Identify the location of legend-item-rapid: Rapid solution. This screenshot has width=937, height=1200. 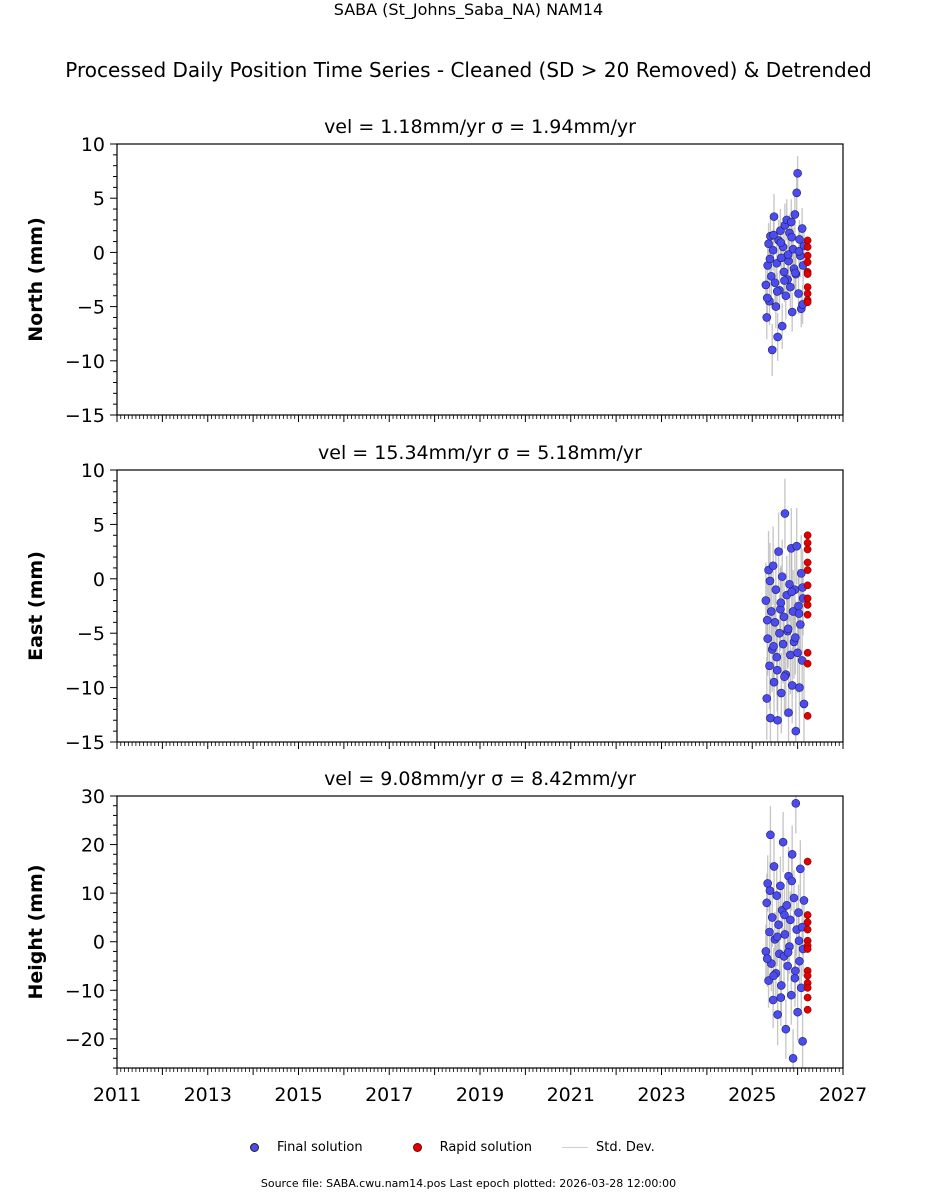
(472, 1147).